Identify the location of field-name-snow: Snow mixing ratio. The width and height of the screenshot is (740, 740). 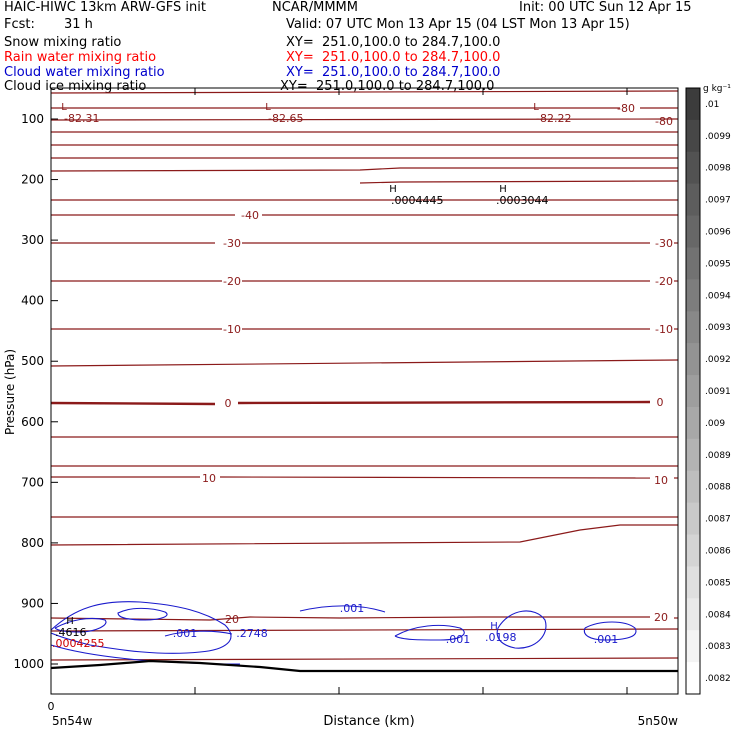
(63, 42).